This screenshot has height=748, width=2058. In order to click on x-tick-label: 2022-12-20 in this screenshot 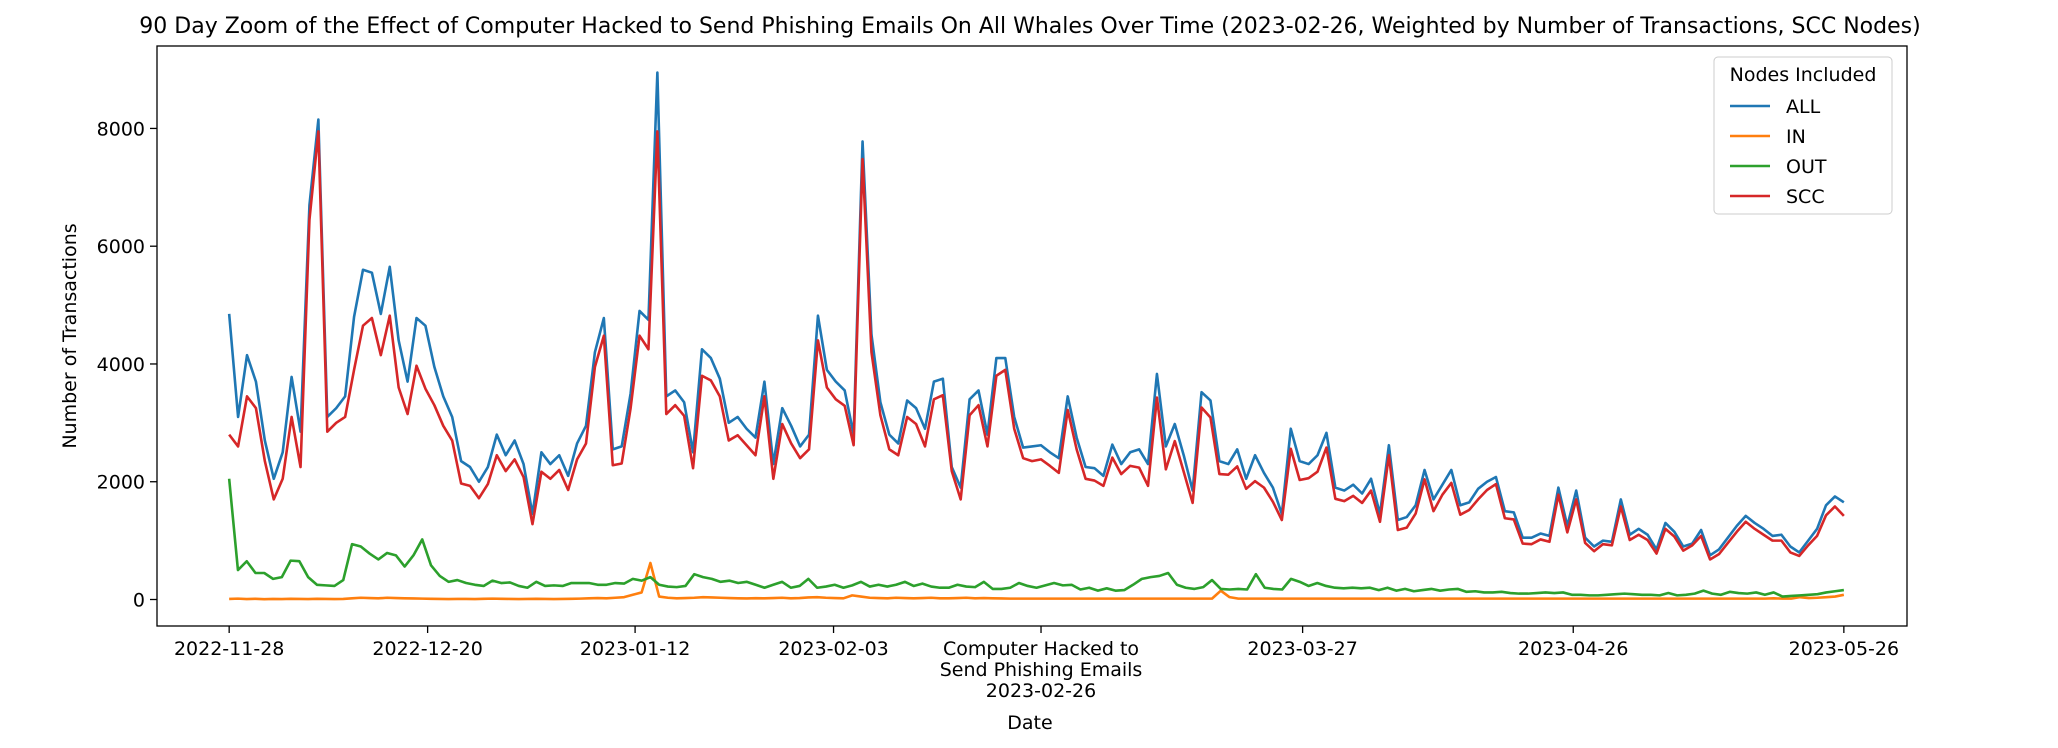, I will do `click(427, 649)`.